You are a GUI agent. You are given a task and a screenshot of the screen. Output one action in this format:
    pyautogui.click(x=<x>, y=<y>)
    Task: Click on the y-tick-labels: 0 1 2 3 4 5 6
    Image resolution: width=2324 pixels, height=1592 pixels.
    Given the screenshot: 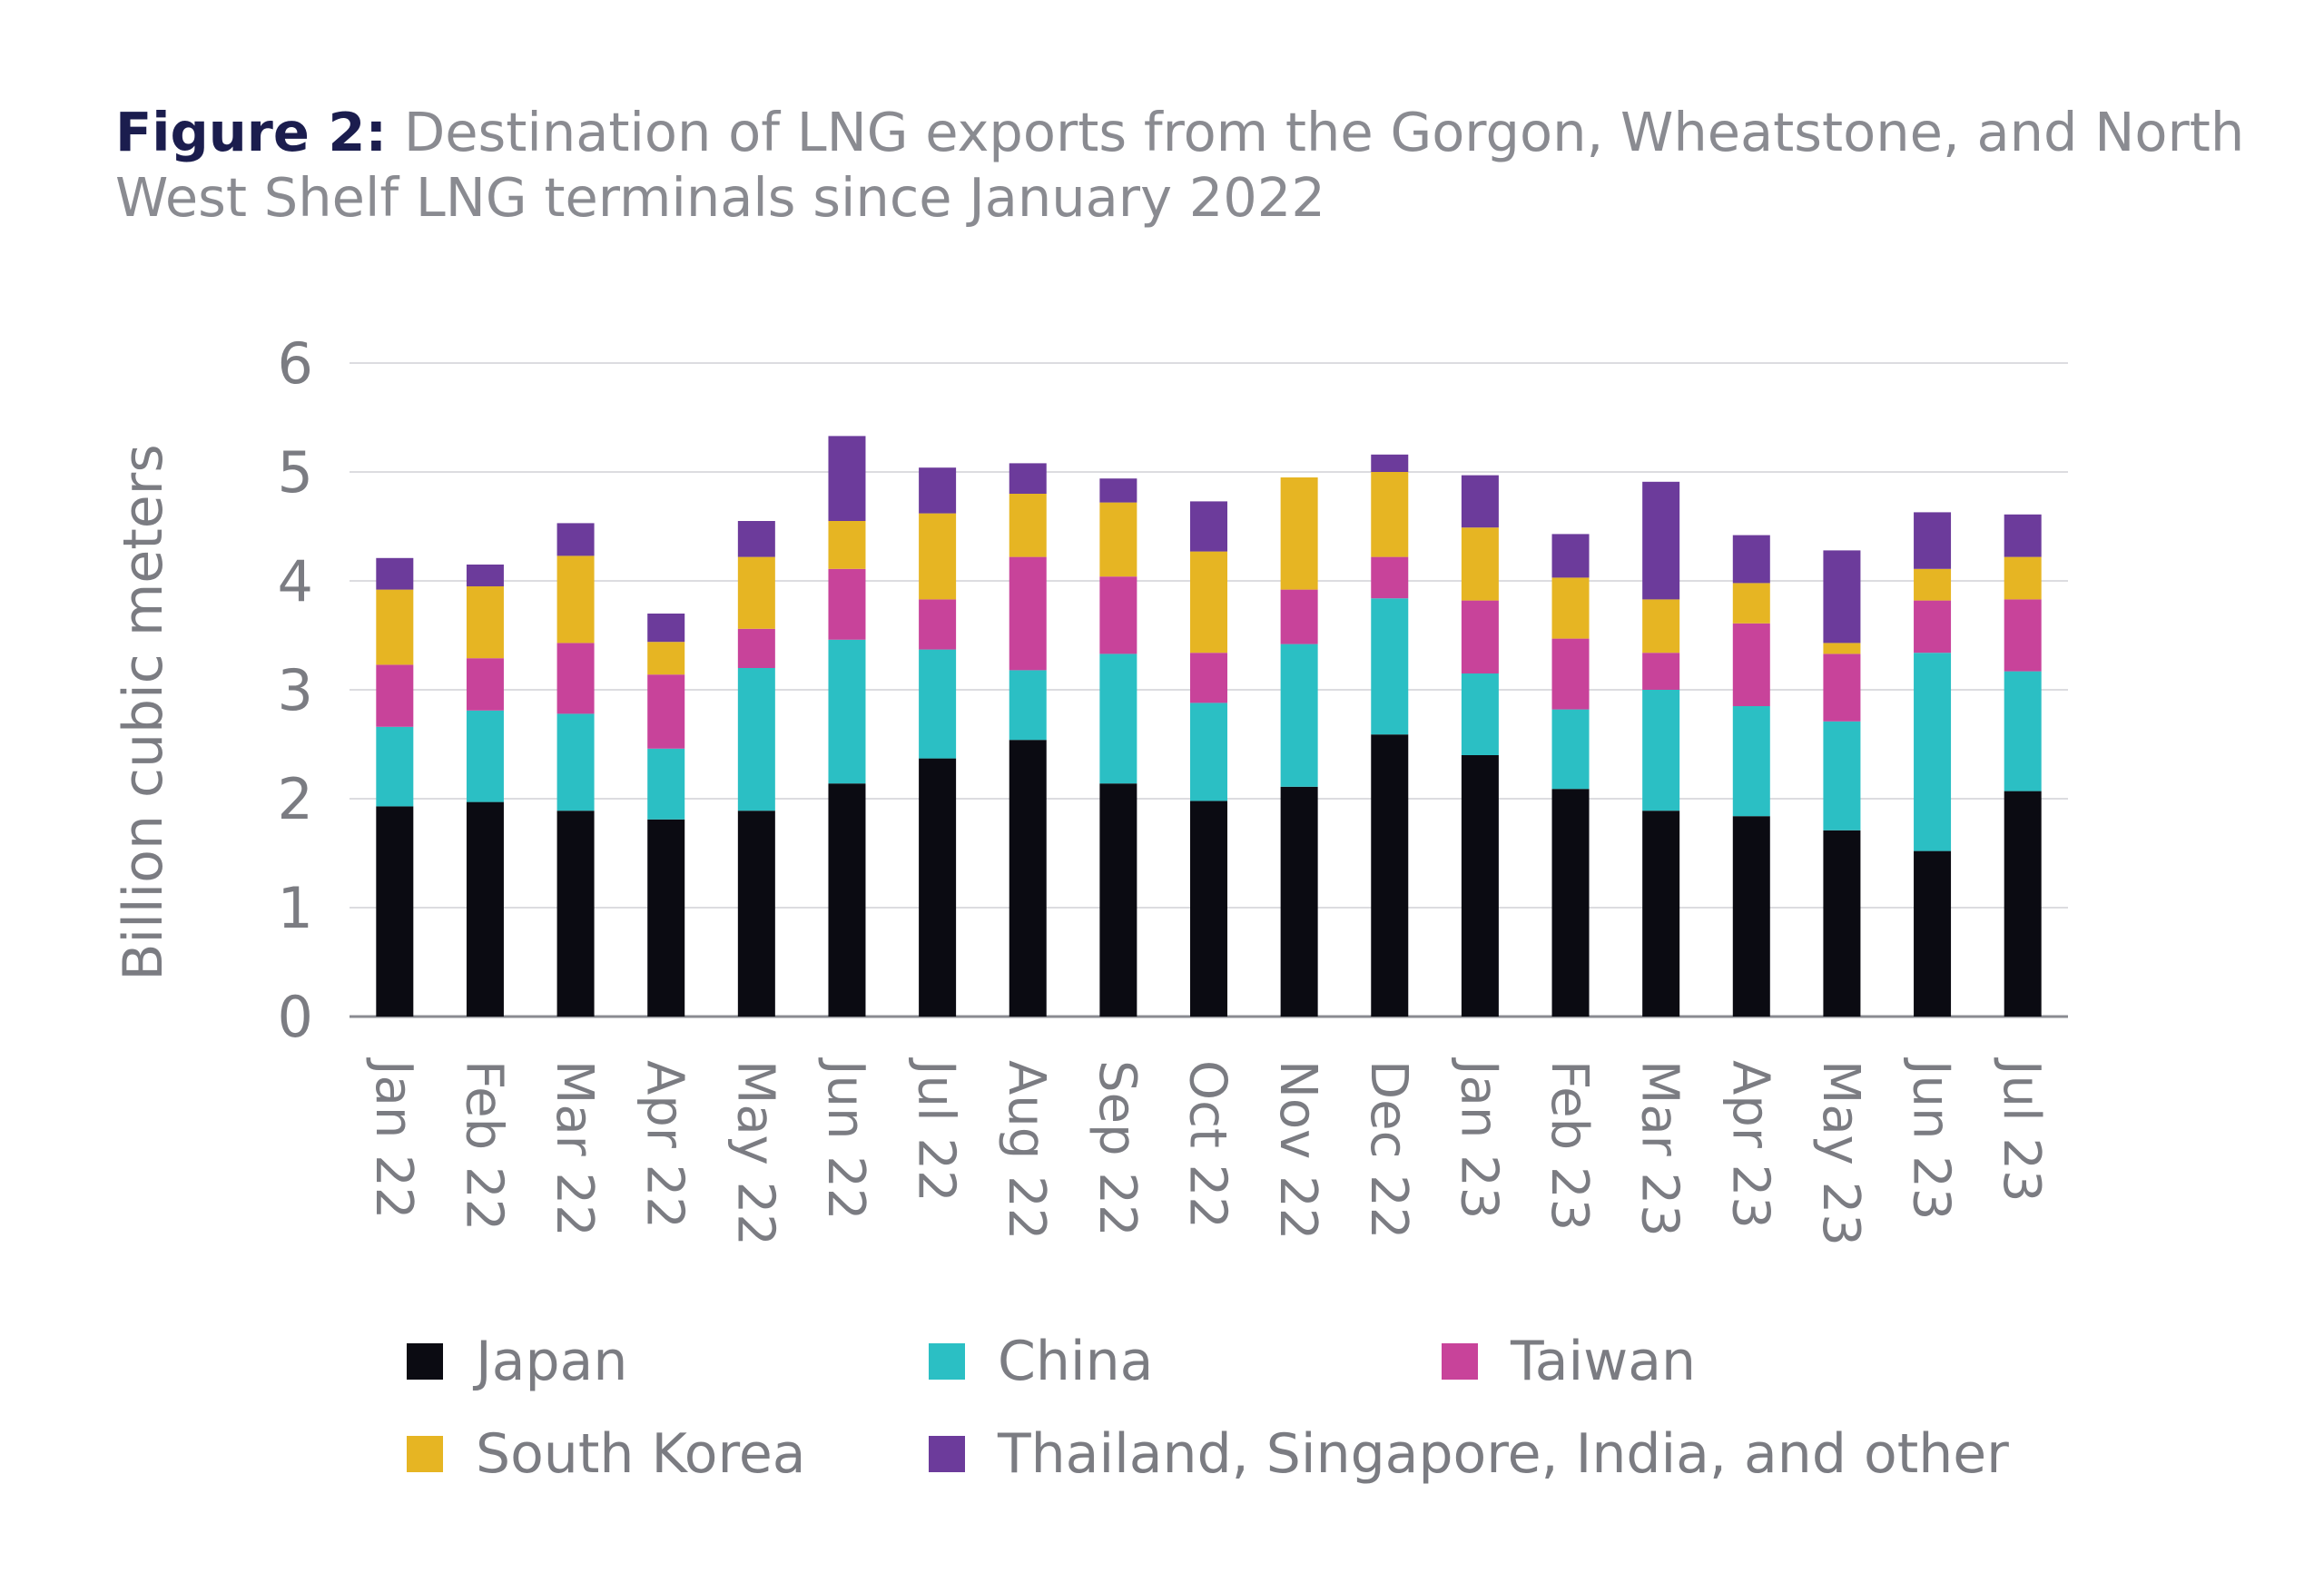 What is the action you would take?
    pyautogui.click(x=295, y=690)
    